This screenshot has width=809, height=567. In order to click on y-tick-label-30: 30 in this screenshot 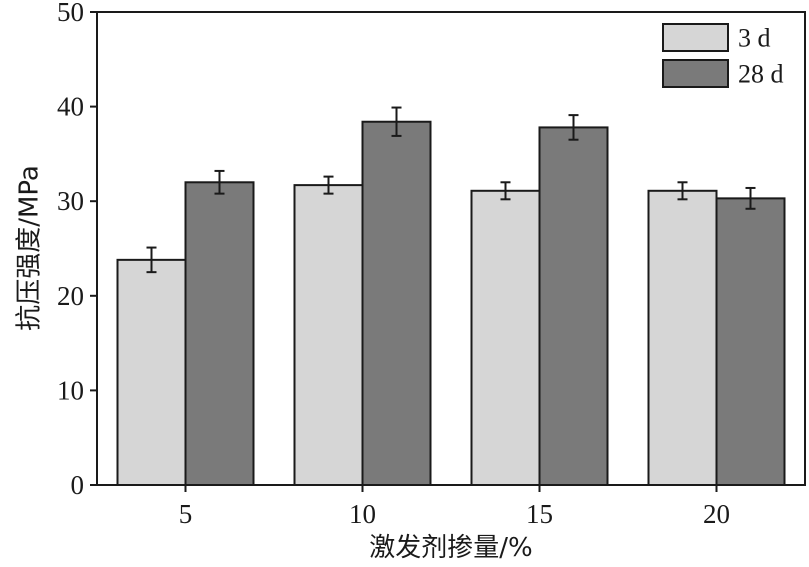, I will do `click(70, 201)`.